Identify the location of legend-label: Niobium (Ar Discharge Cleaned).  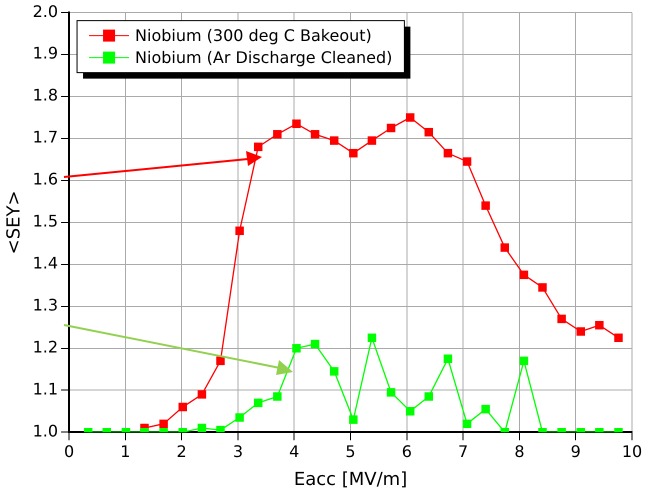
(263, 57).